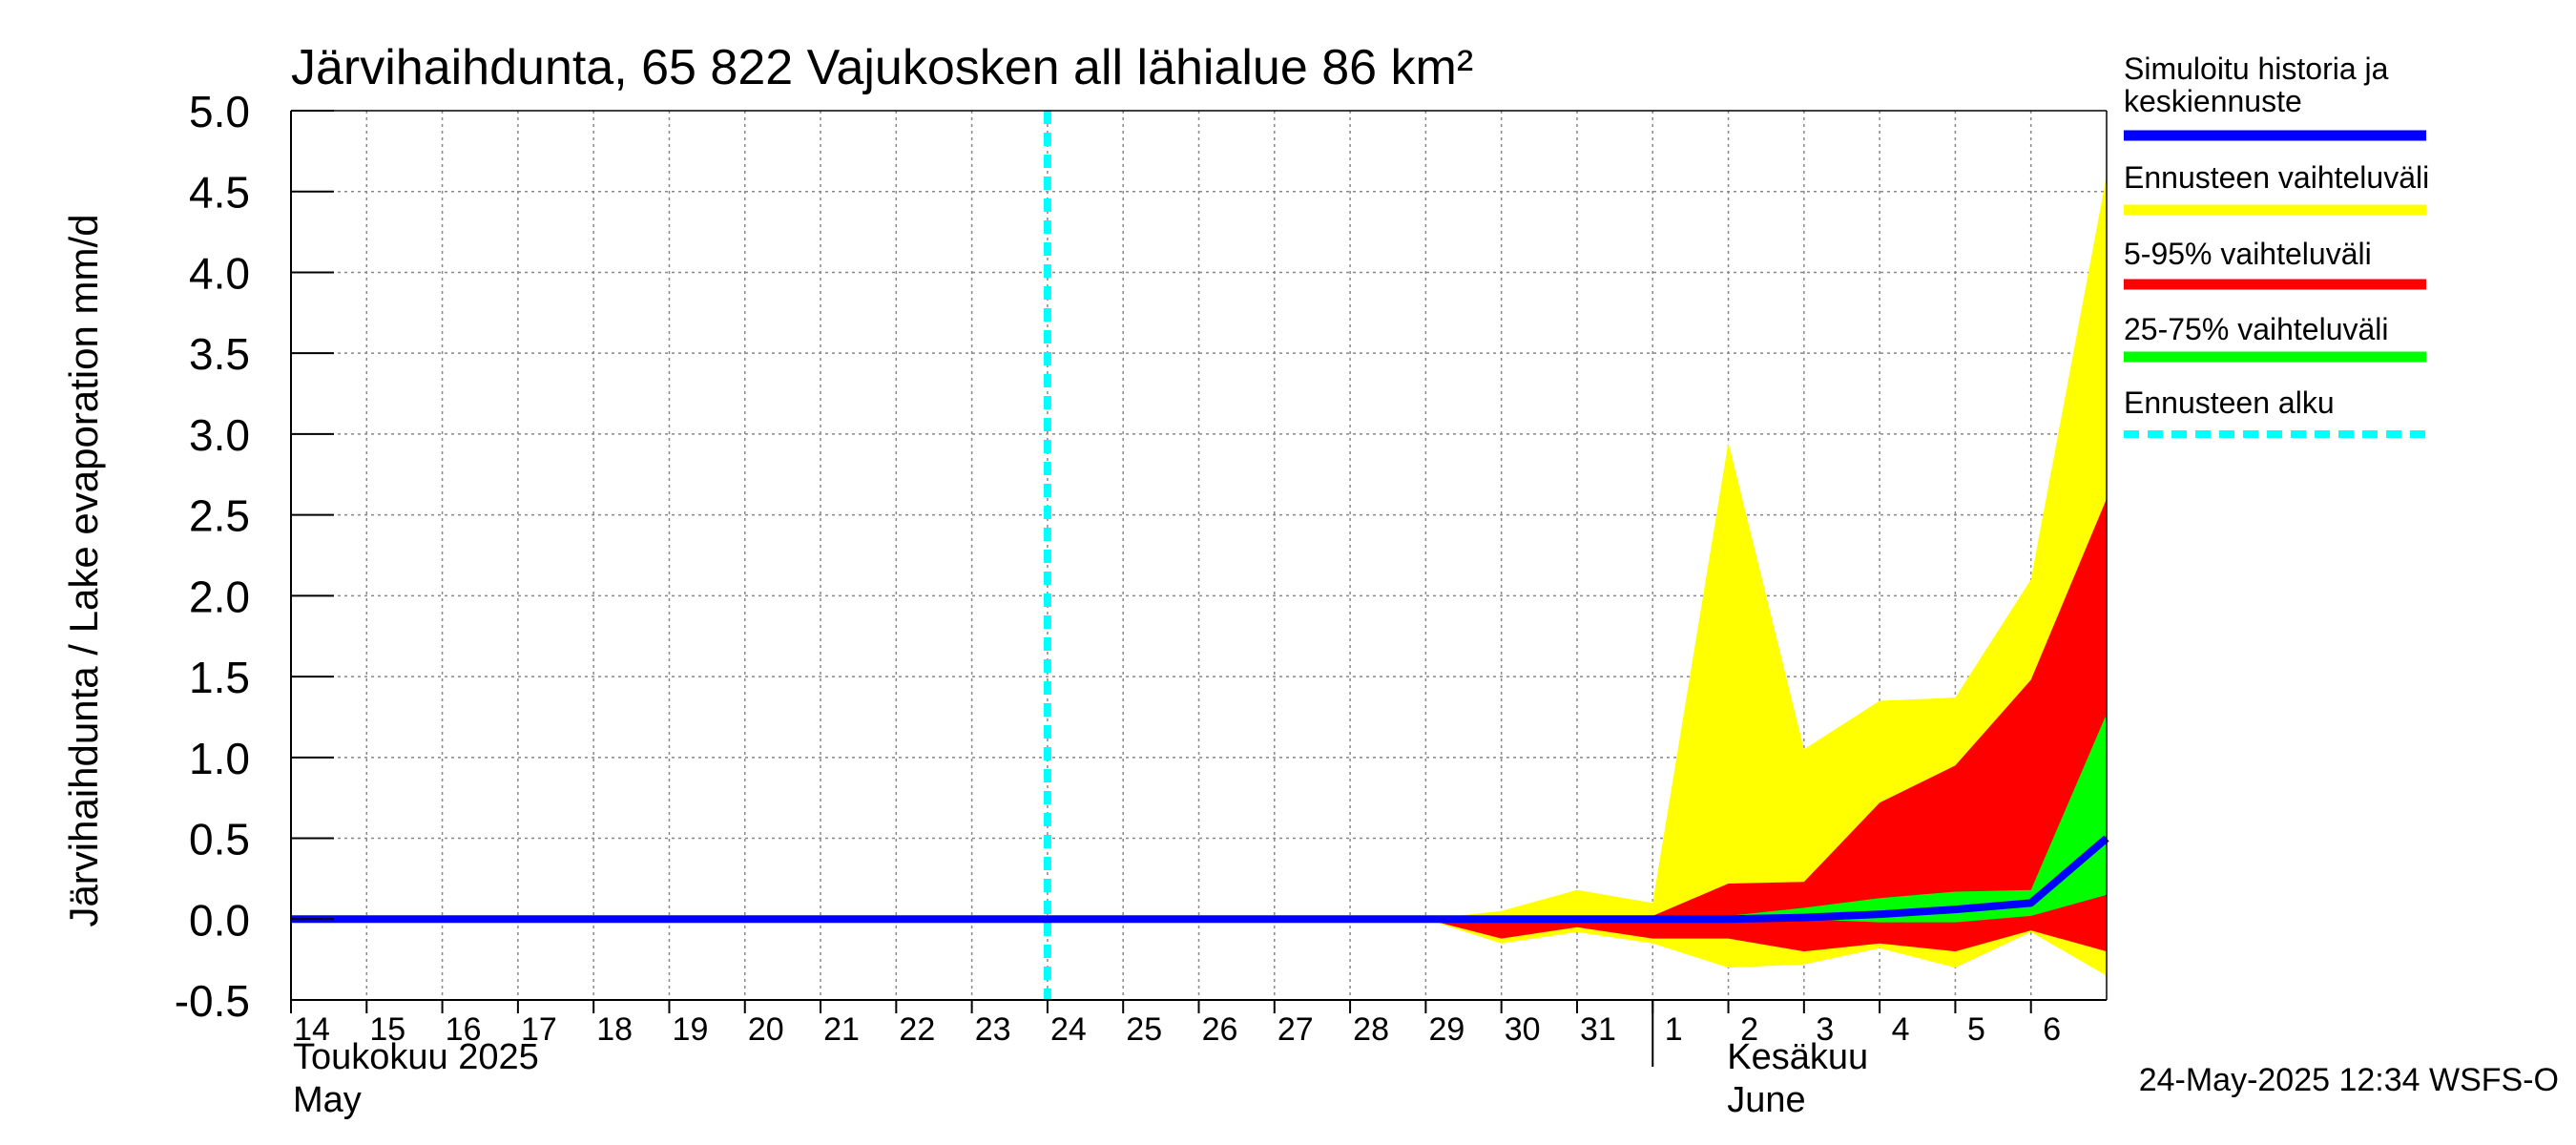  Describe the element at coordinates (1797, 1057) in the screenshot. I see `month-label-fi: Kesäkuu` at that location.